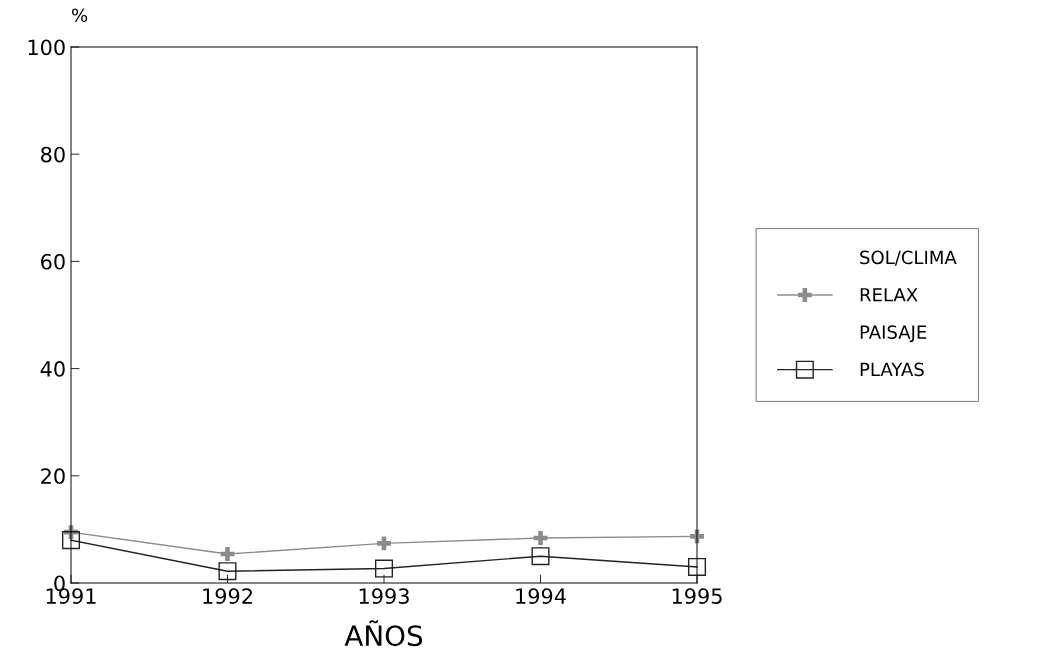 The image size is (1059, 670). I want to click on x-axis-title: AÑOS, so click(383, 633).